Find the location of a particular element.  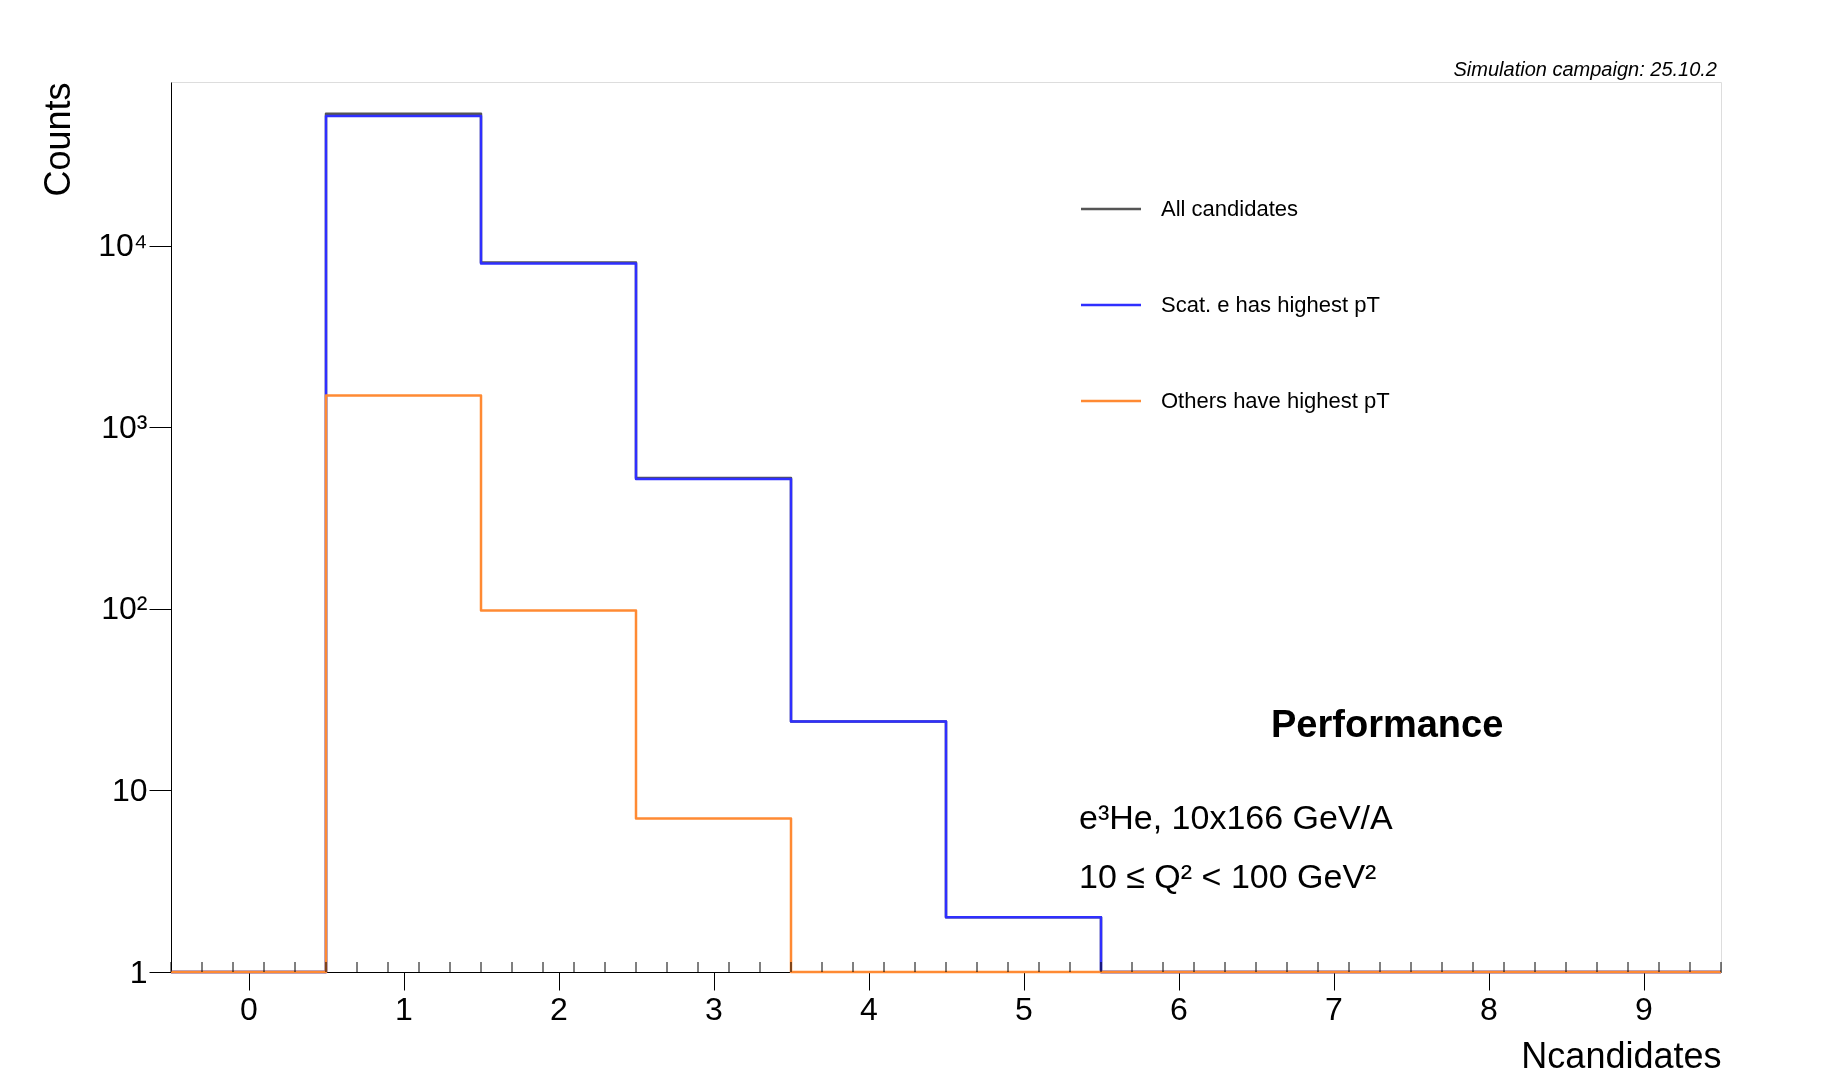

x-tick-label: 0 is located at coordinates (249, 1008).